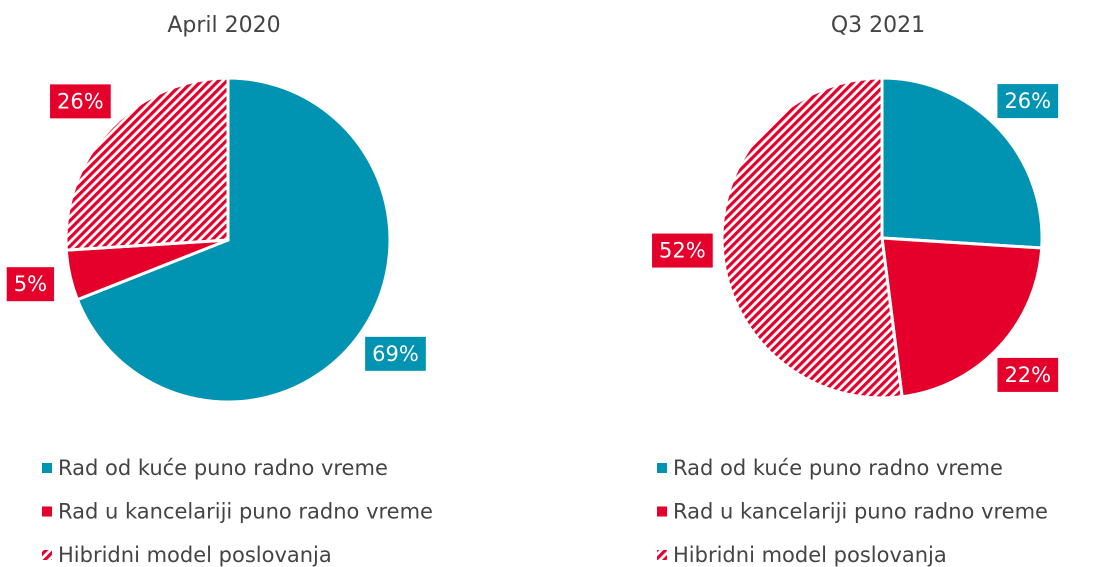 This screenshot has height=567, width=1097. I want to click on data-label: 69%, so click(395, 354).